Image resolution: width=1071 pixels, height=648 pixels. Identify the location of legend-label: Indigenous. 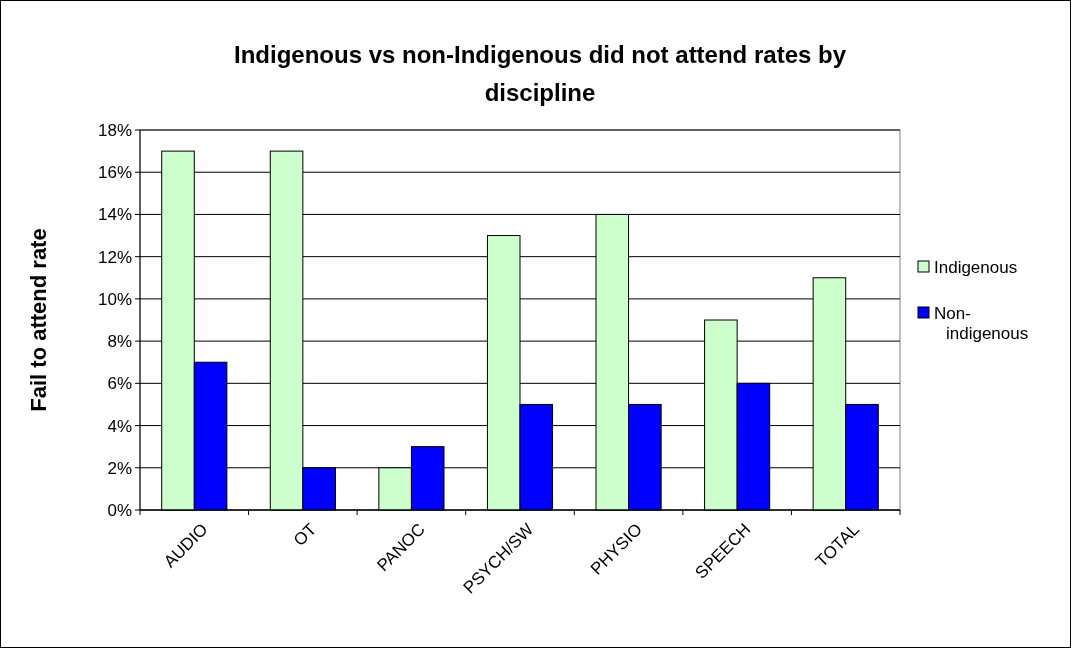
(976, 267).